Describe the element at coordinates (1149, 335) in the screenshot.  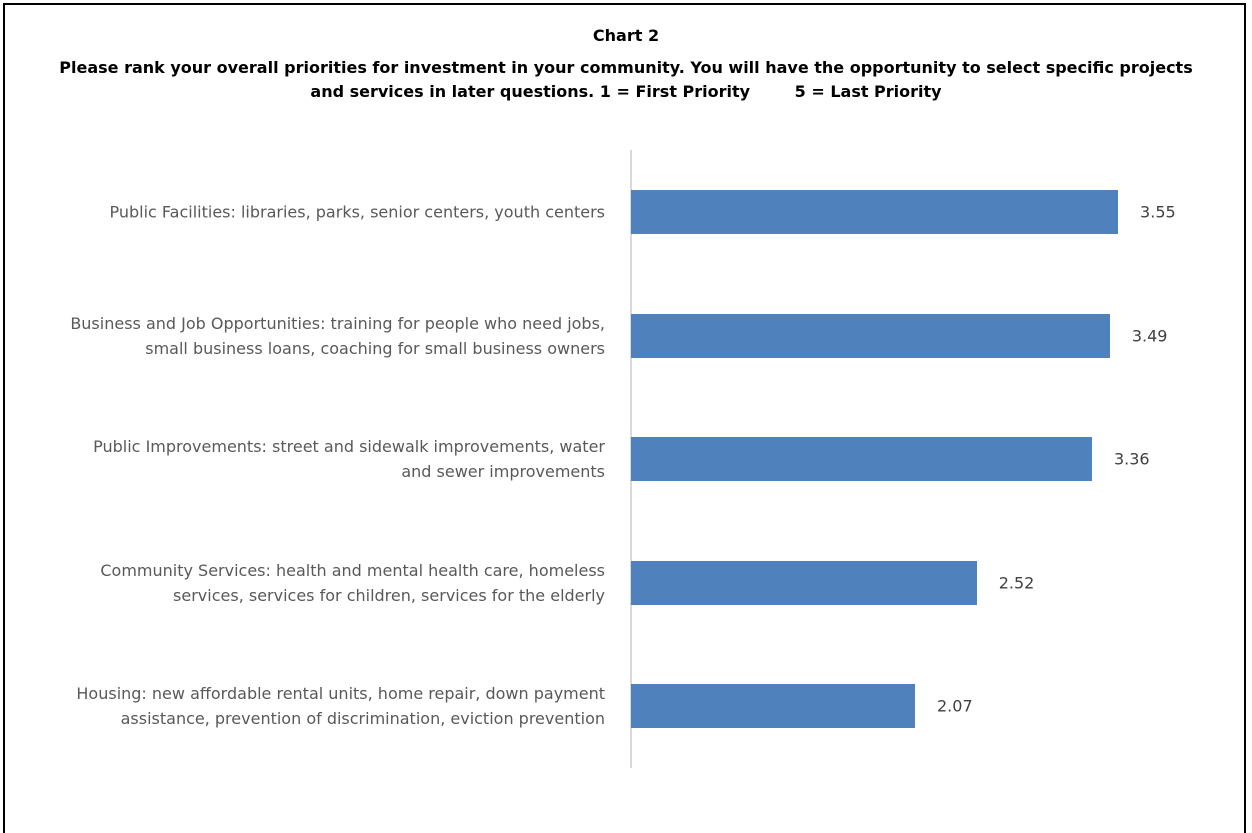
I see `data-label: 3.49` at that location.